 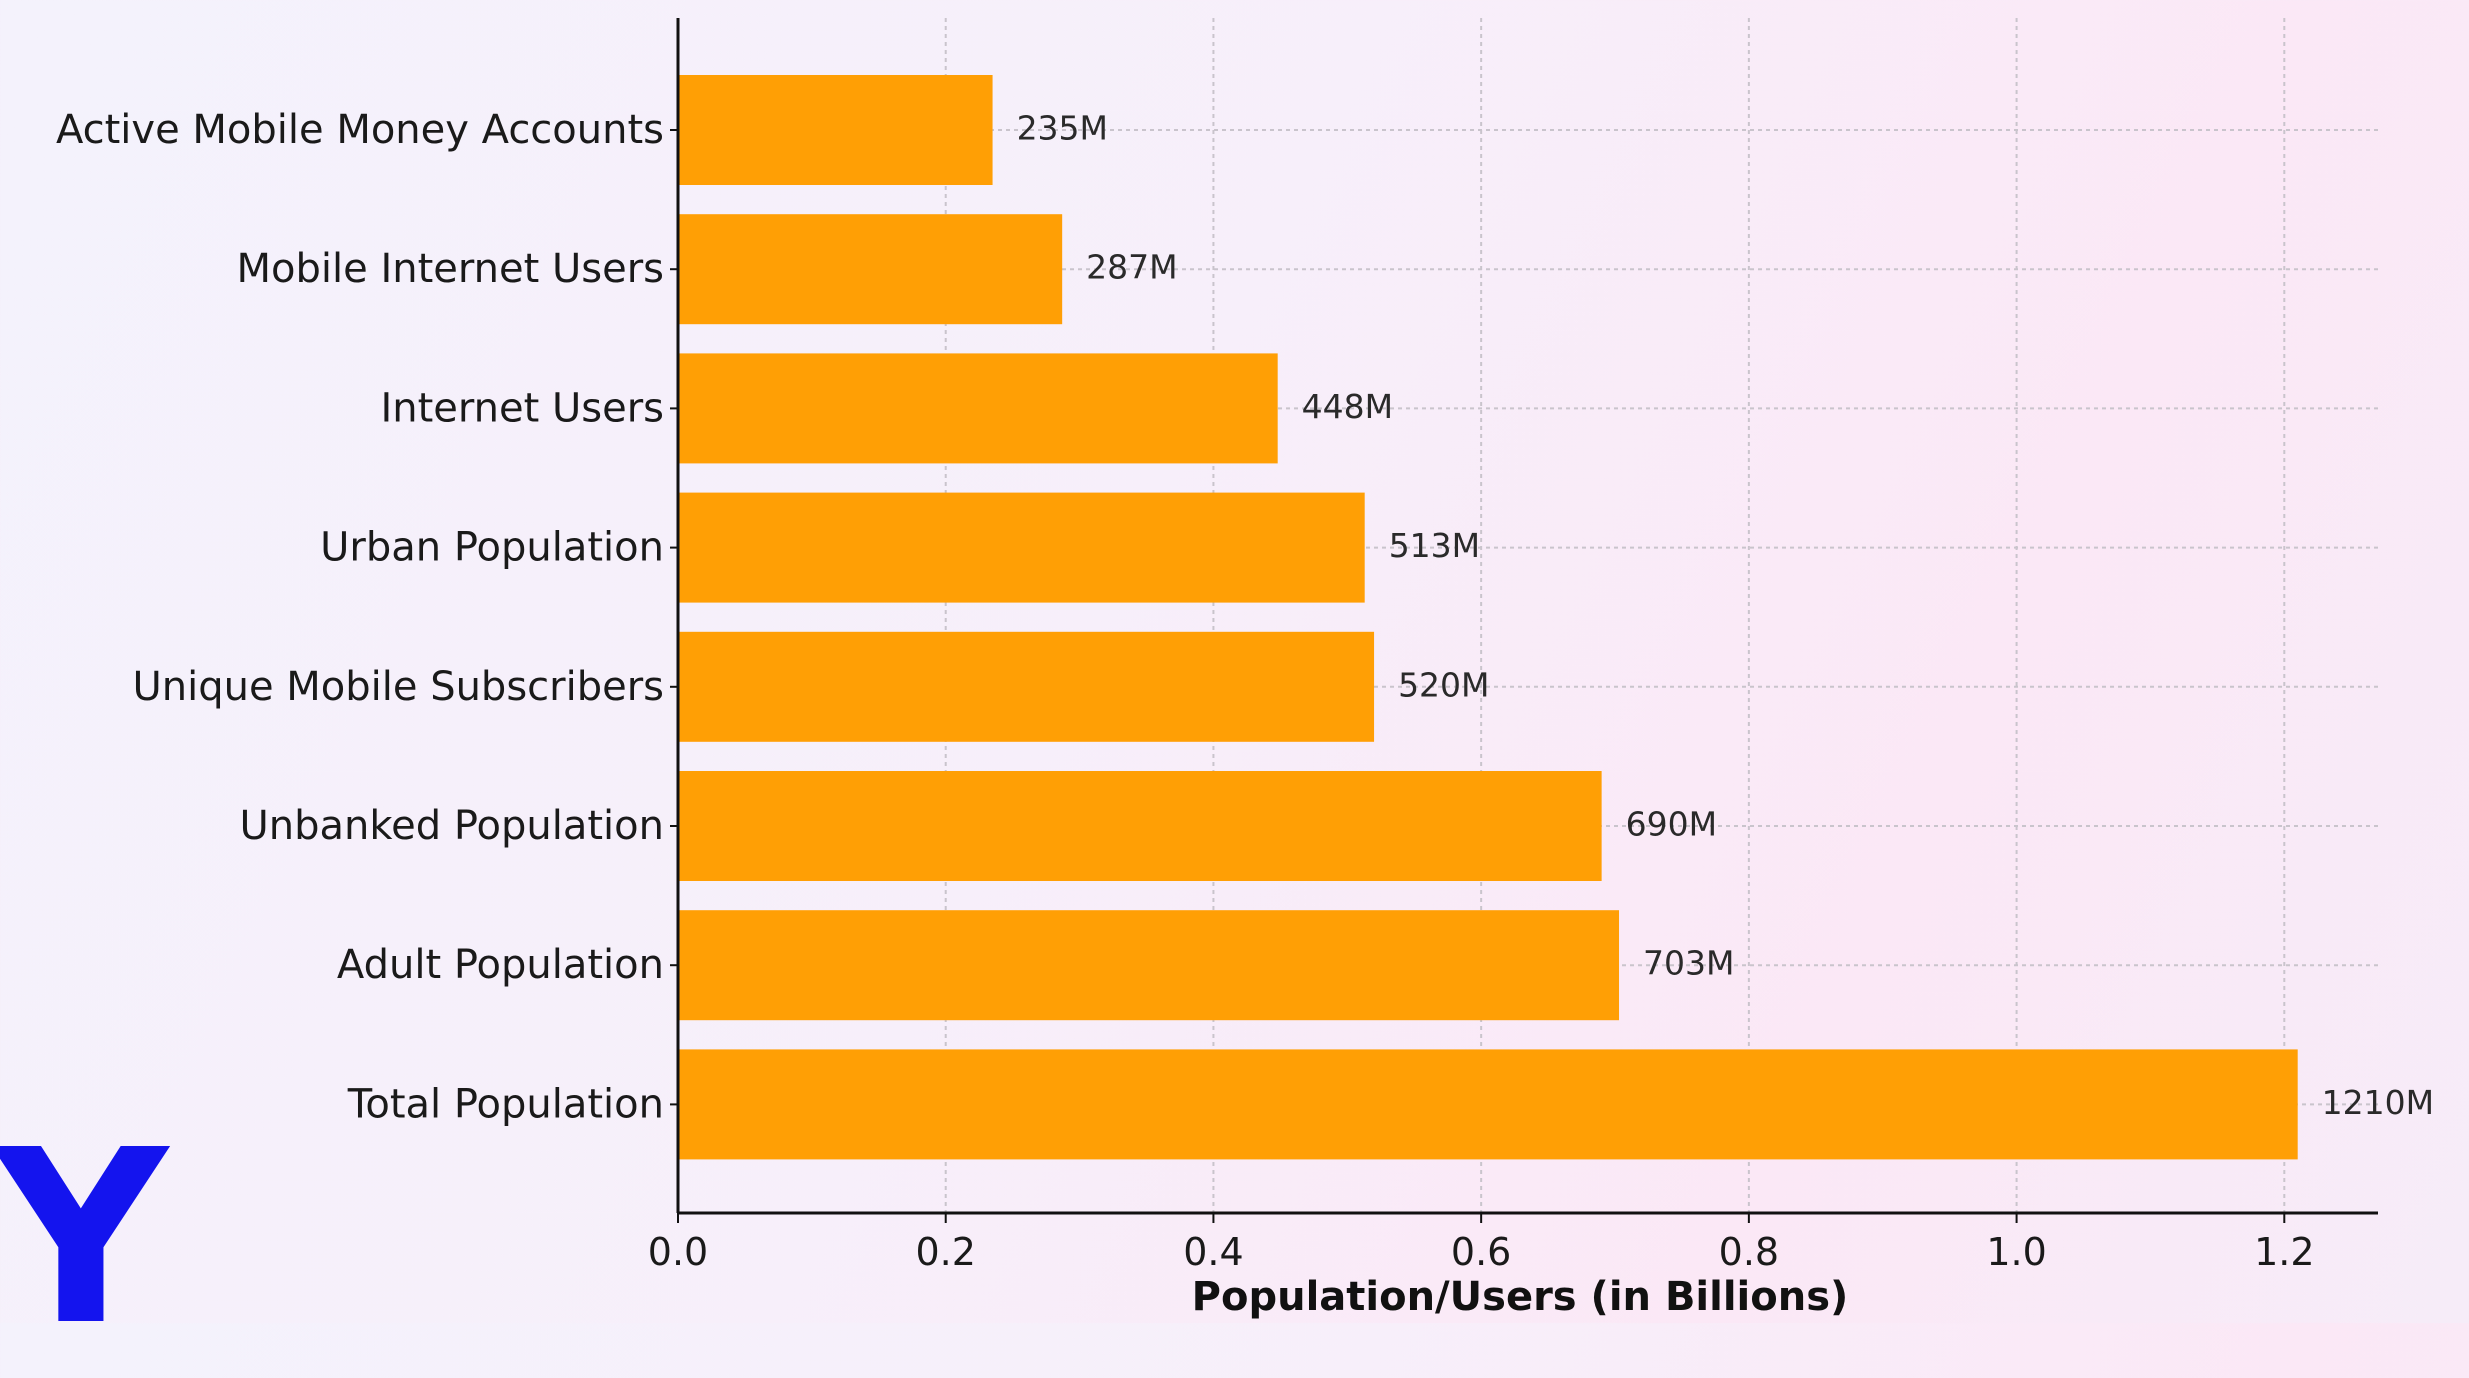 What do you see at coordinates (450, 269) in the screenshot?
I see `category-label-1: Mobile Internet Users` at bounding box center [450, 269].